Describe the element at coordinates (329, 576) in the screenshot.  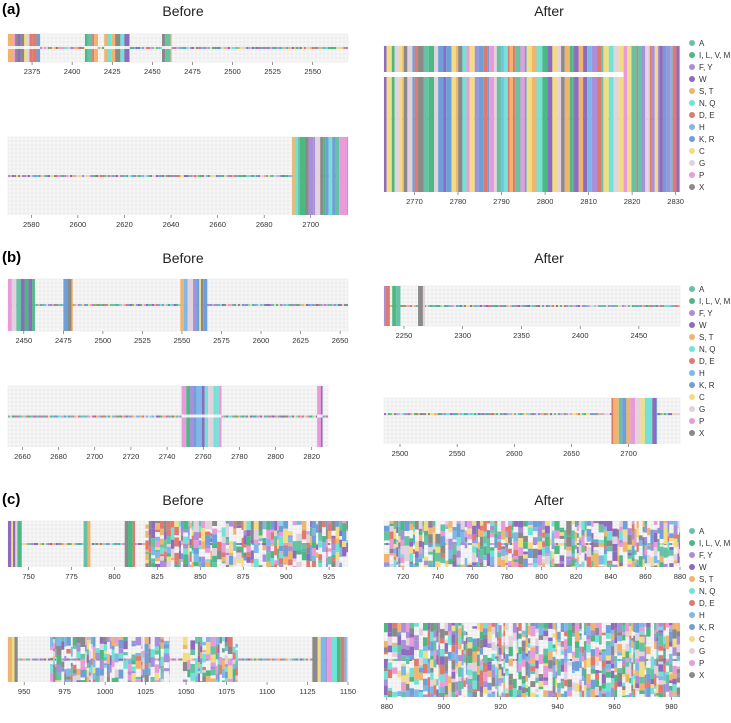
I see `x-tick-label: 925` at that location.